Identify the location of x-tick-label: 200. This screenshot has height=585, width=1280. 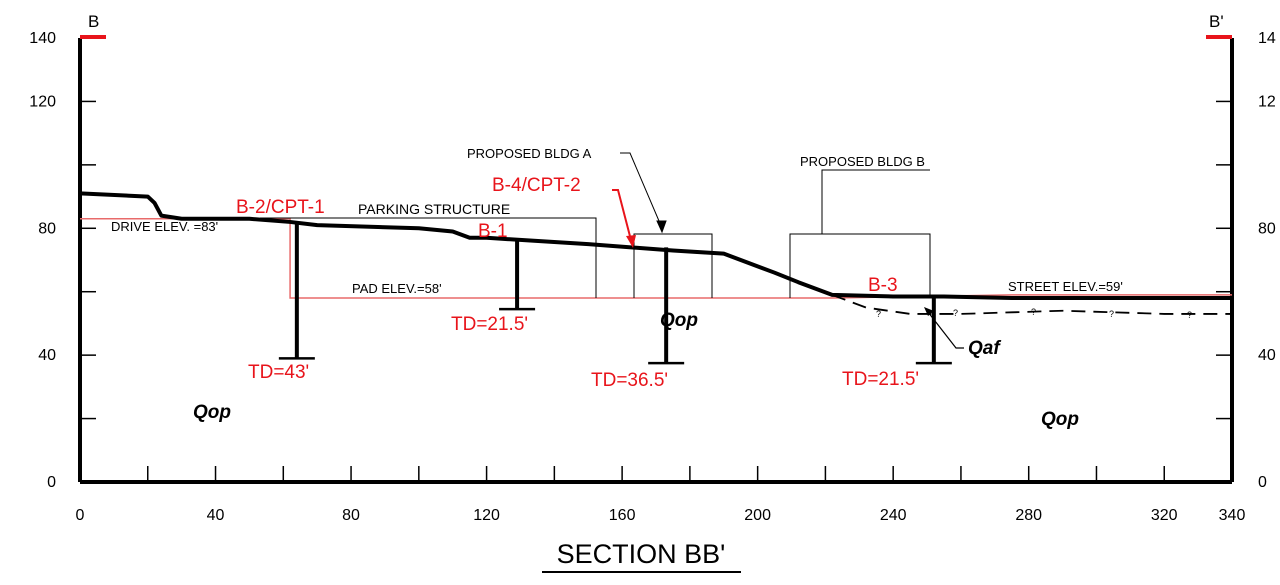
(757, 515).